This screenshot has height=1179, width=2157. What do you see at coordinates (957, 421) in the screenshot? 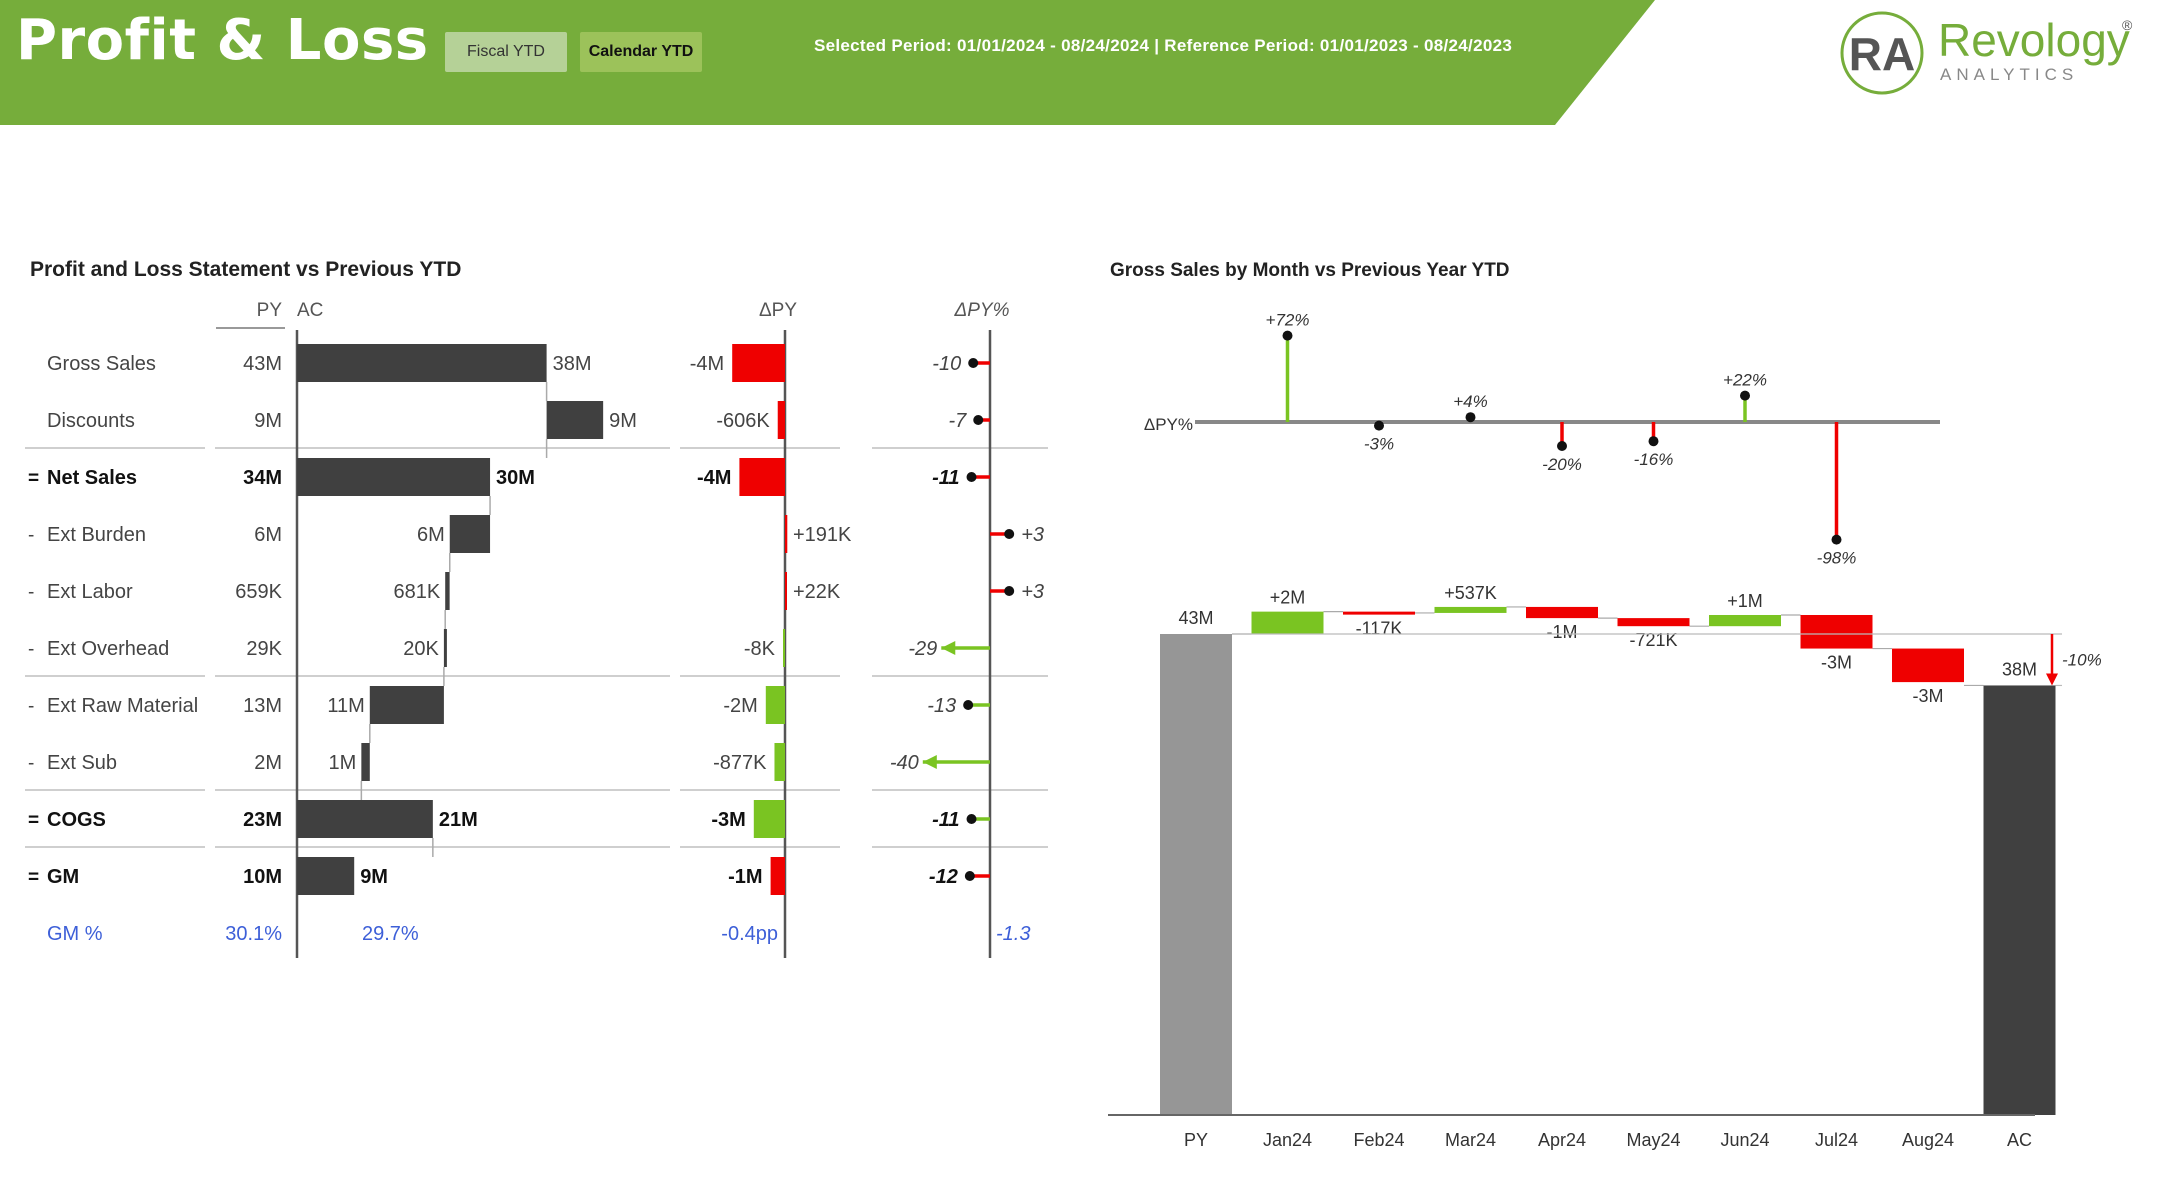
I see `row-dpyp-value: -7` at bounding box center [957, 421].